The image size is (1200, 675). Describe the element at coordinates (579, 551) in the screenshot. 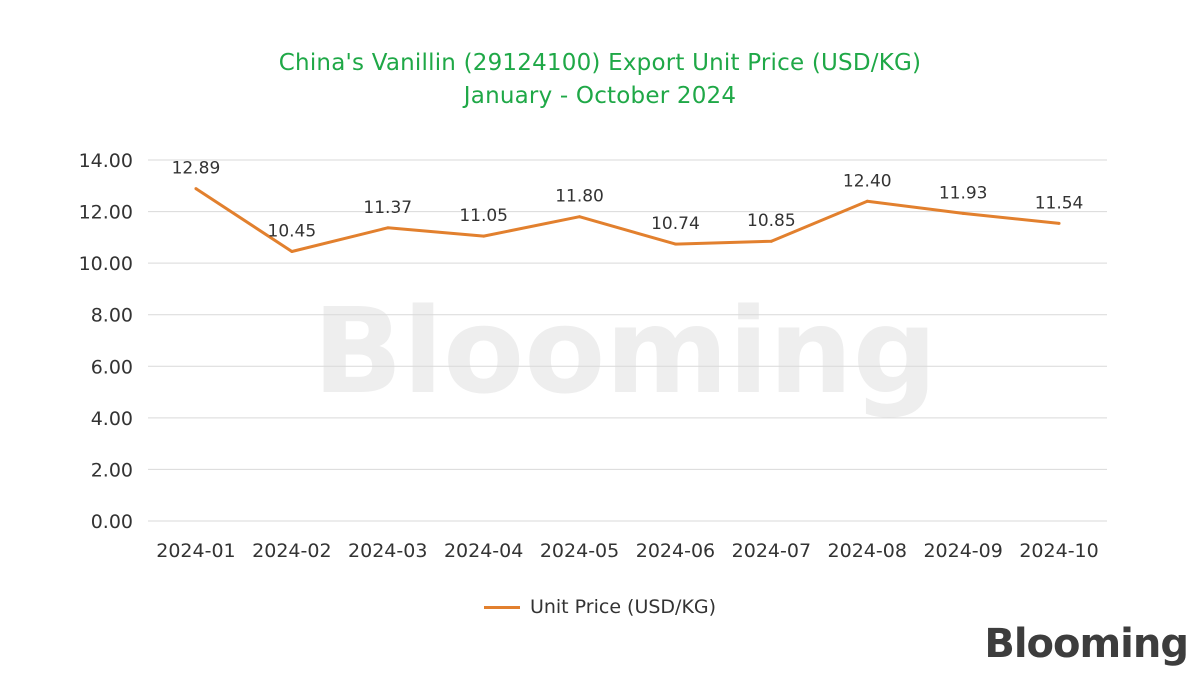

I see `x-tick-label: 2024-05` at that location.